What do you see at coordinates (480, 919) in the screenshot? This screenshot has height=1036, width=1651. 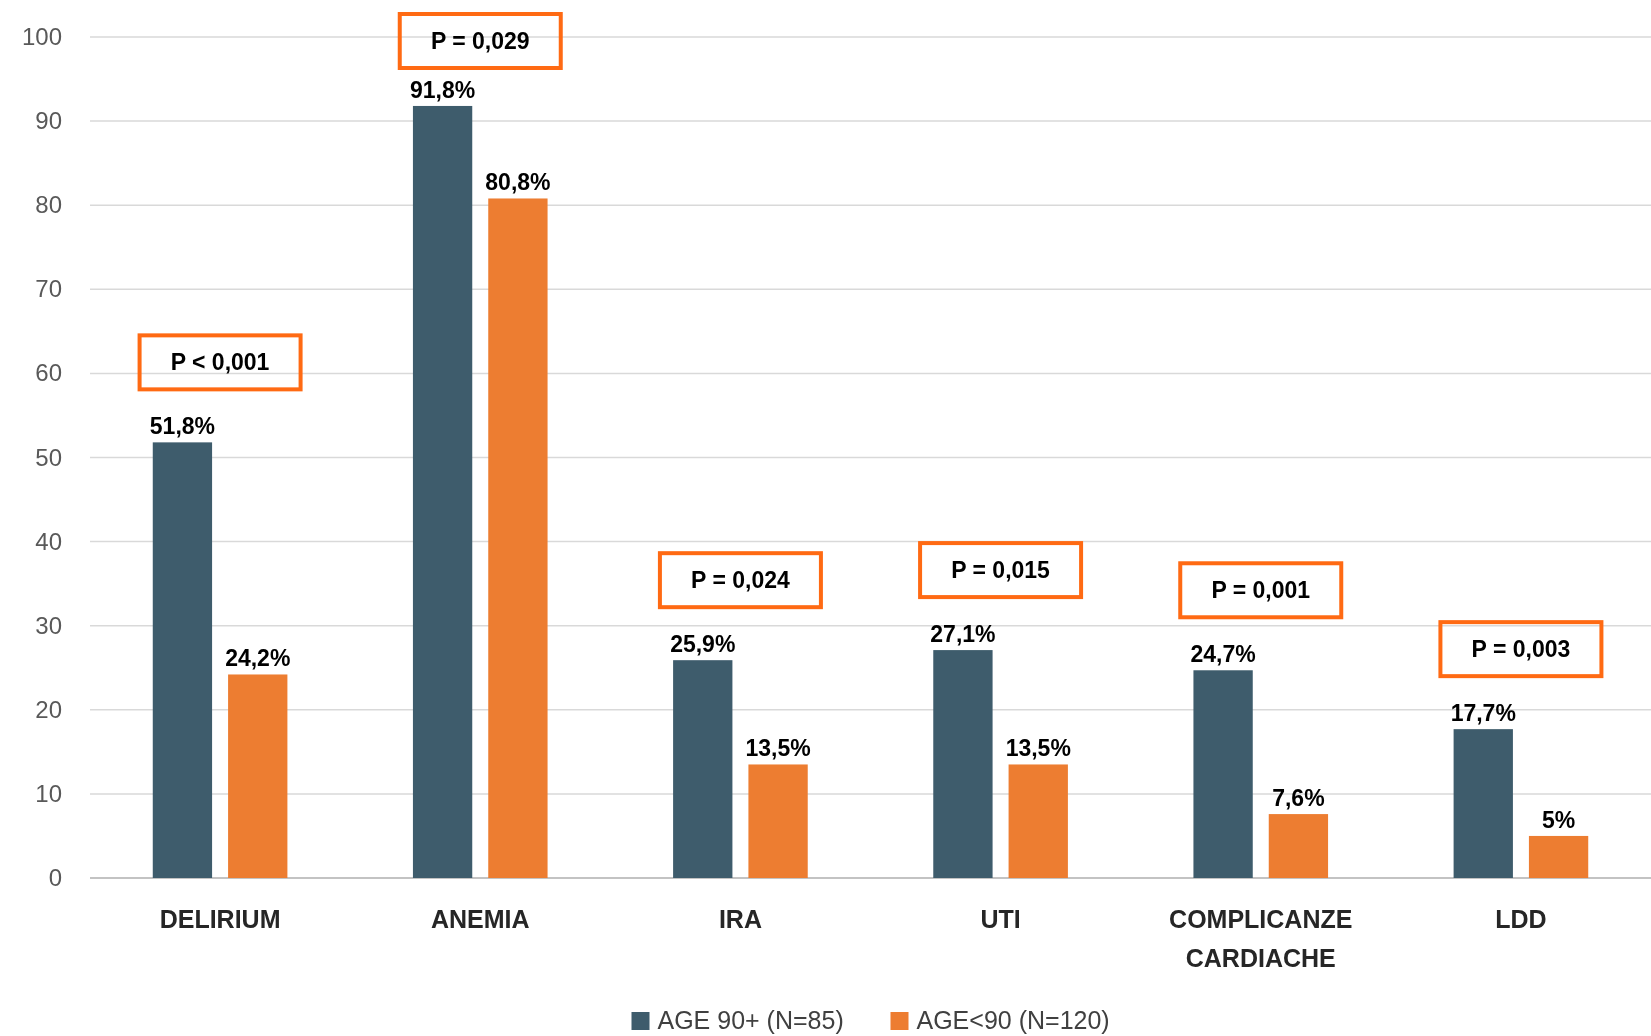 I see `x-tick-label: ANEMIA` at bounding box center [480, 919].